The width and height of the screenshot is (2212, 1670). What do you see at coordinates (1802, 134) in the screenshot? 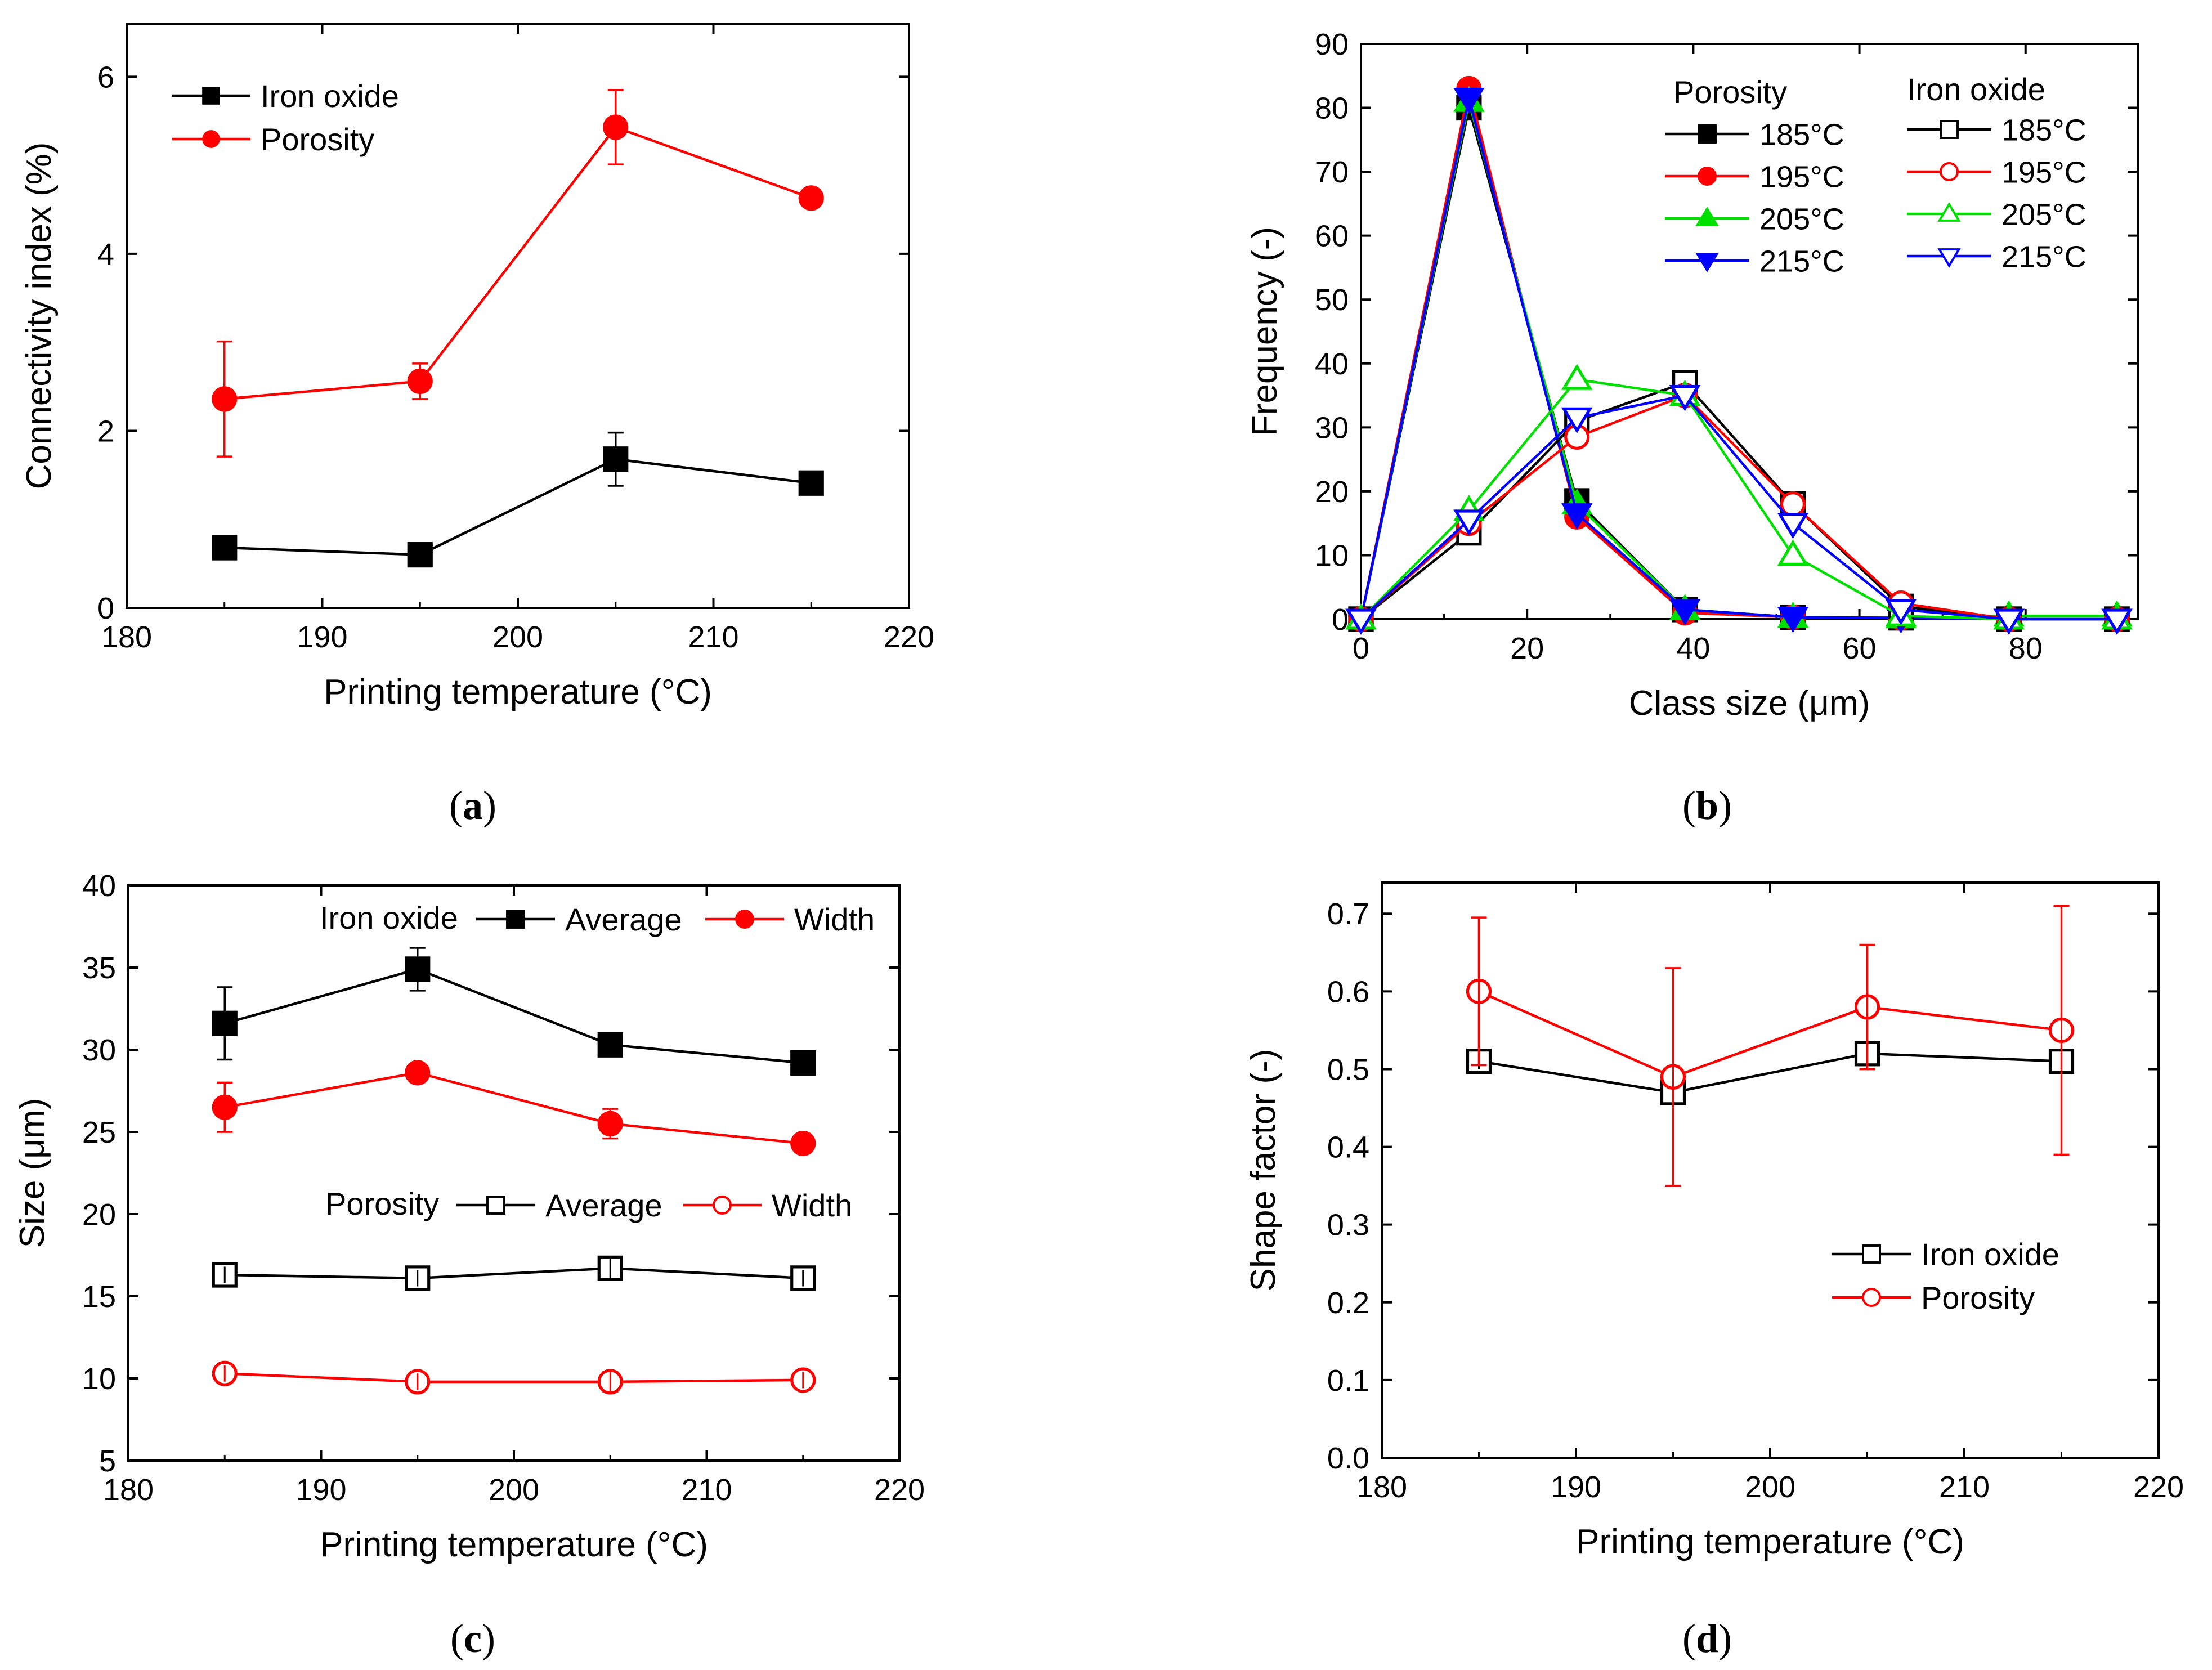
I see `legend-label: 185°C` at bounding box center [1802, 134].